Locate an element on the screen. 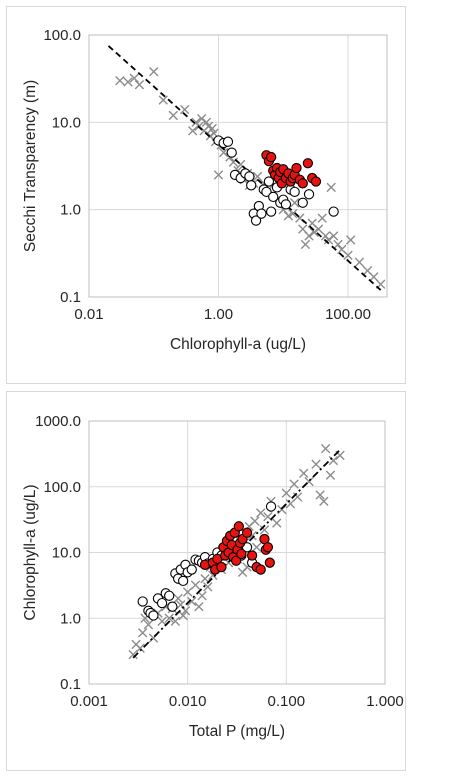 The height and width of the screenshot is (777, 456). x-tick-label: 100.00 is located at coordinates (348, 314).